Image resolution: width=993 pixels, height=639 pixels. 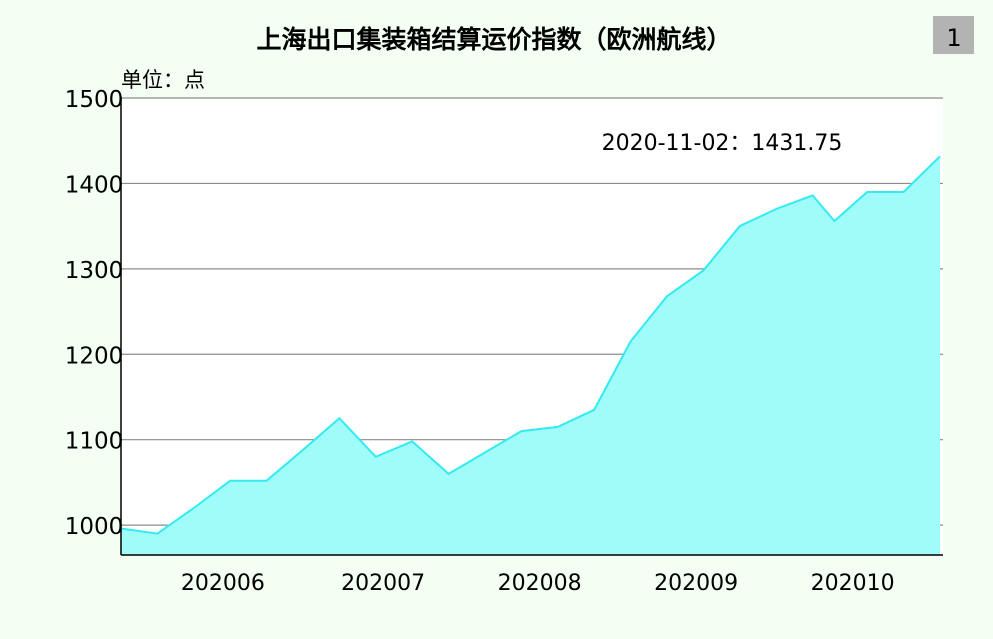 I want to click on y-tick-label: 1100, so click(x=94, y=442).